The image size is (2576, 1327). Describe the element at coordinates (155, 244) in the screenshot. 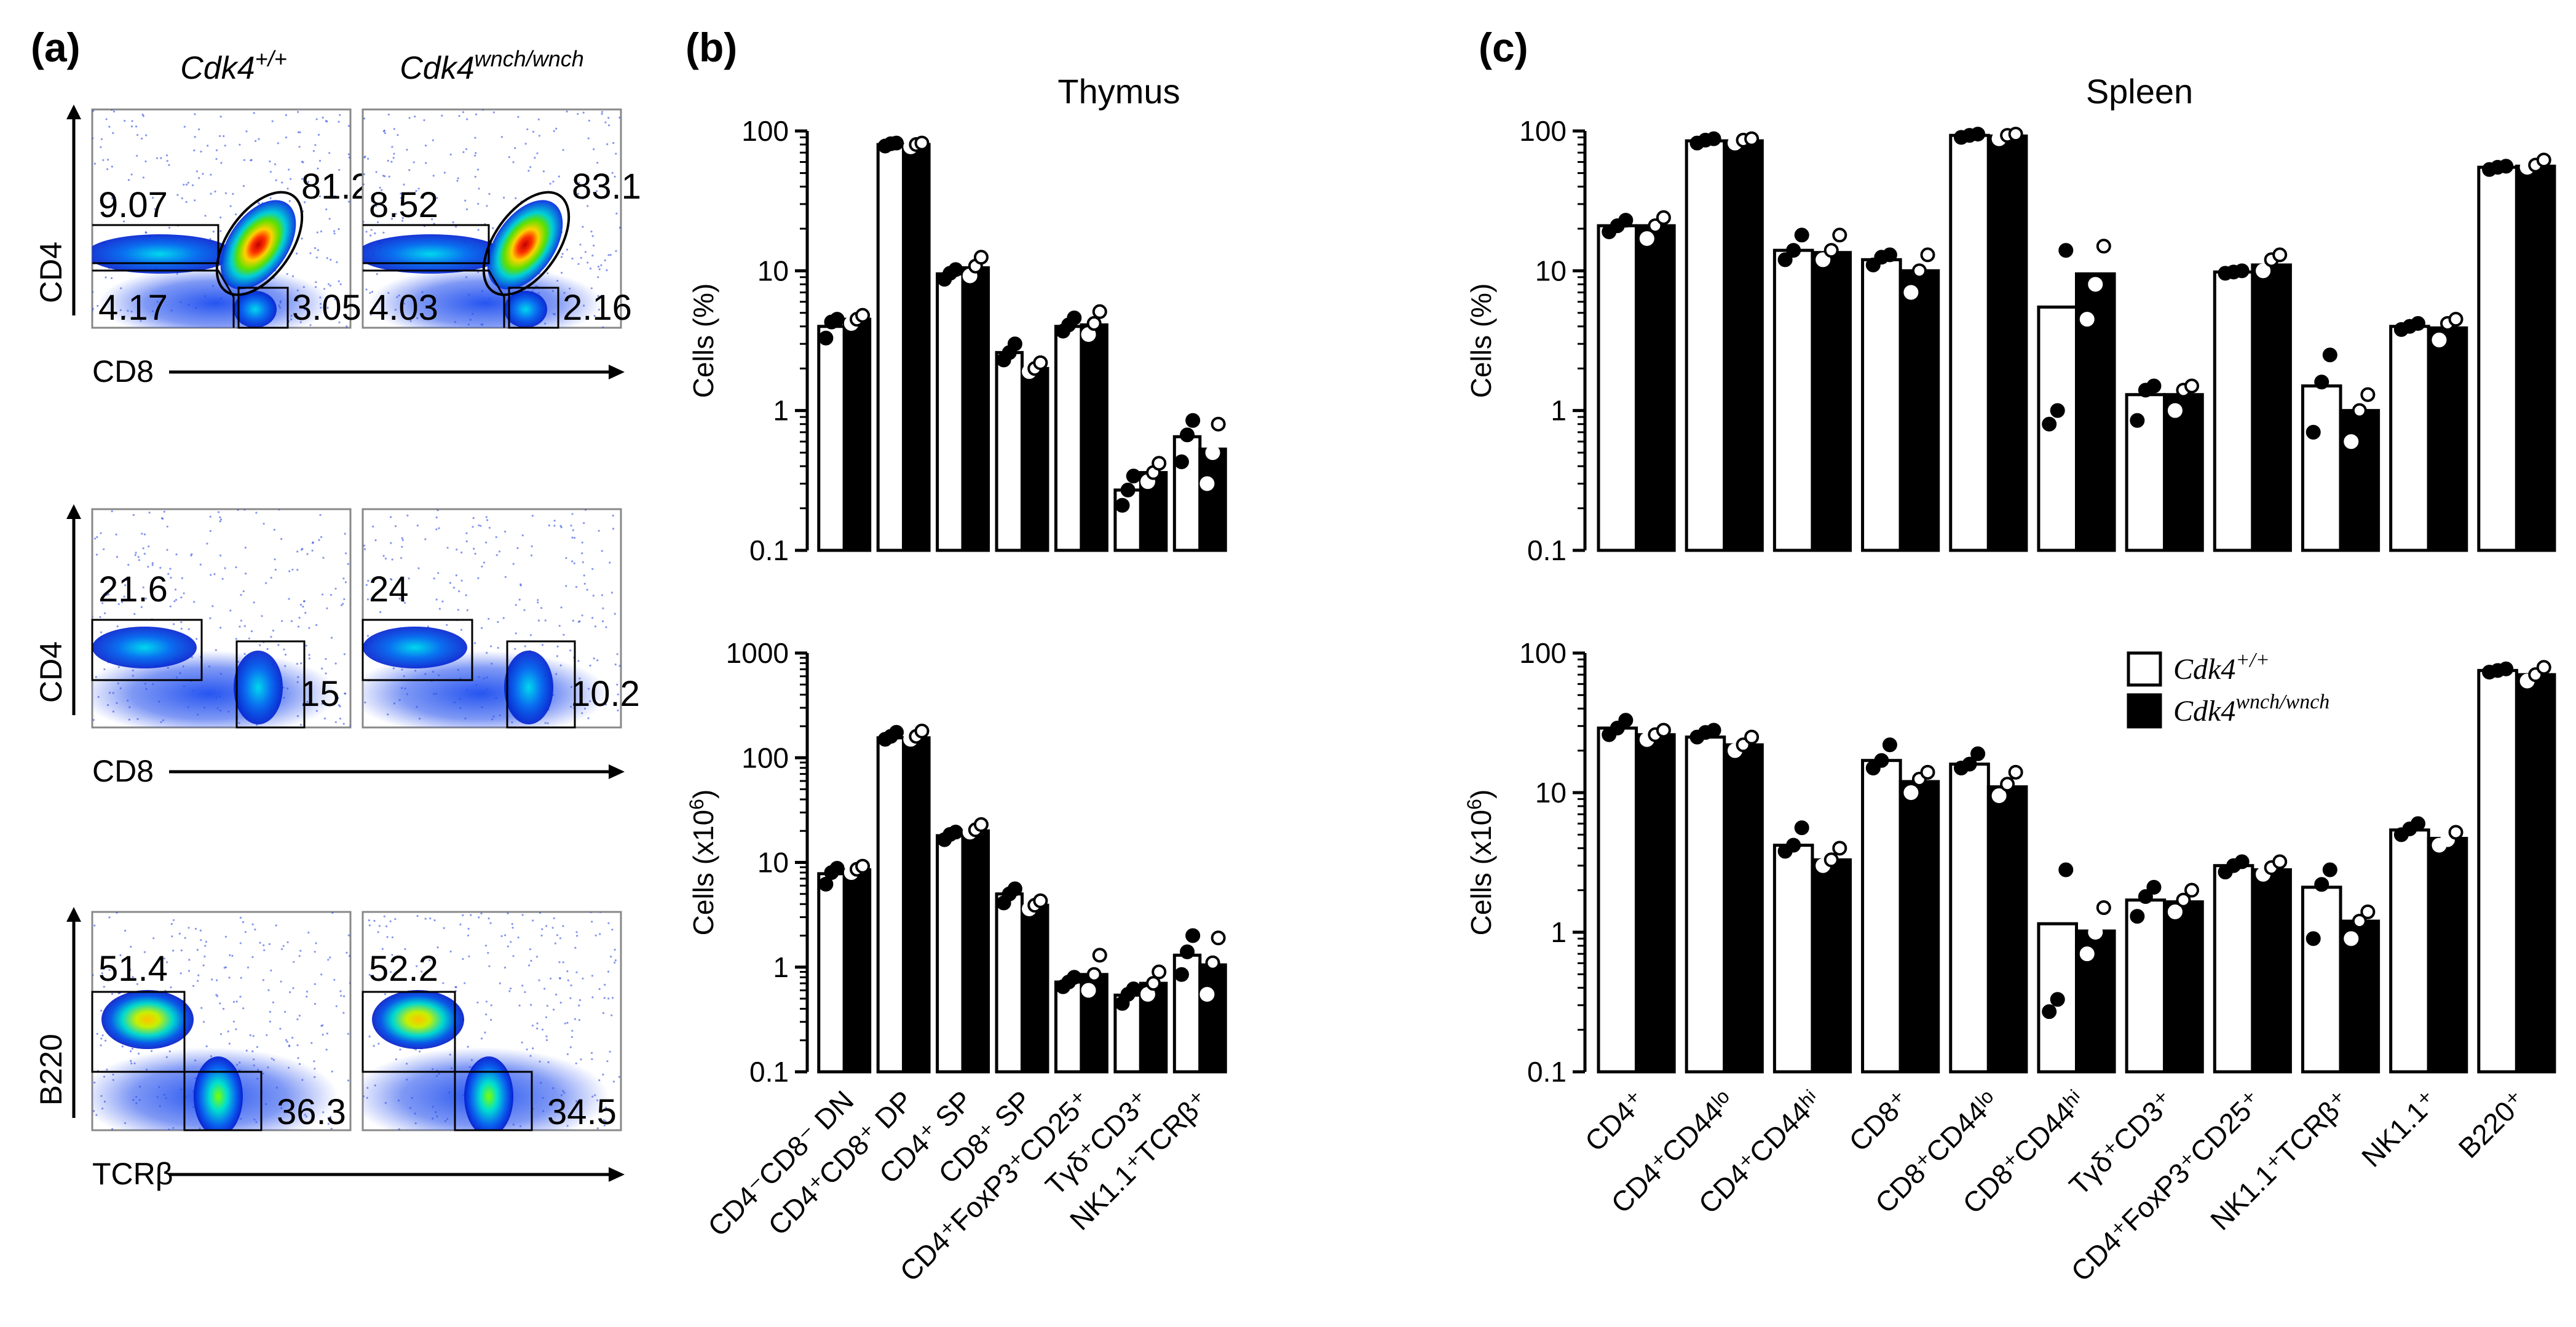

I see `flow-gate-cd4sp` at that location.